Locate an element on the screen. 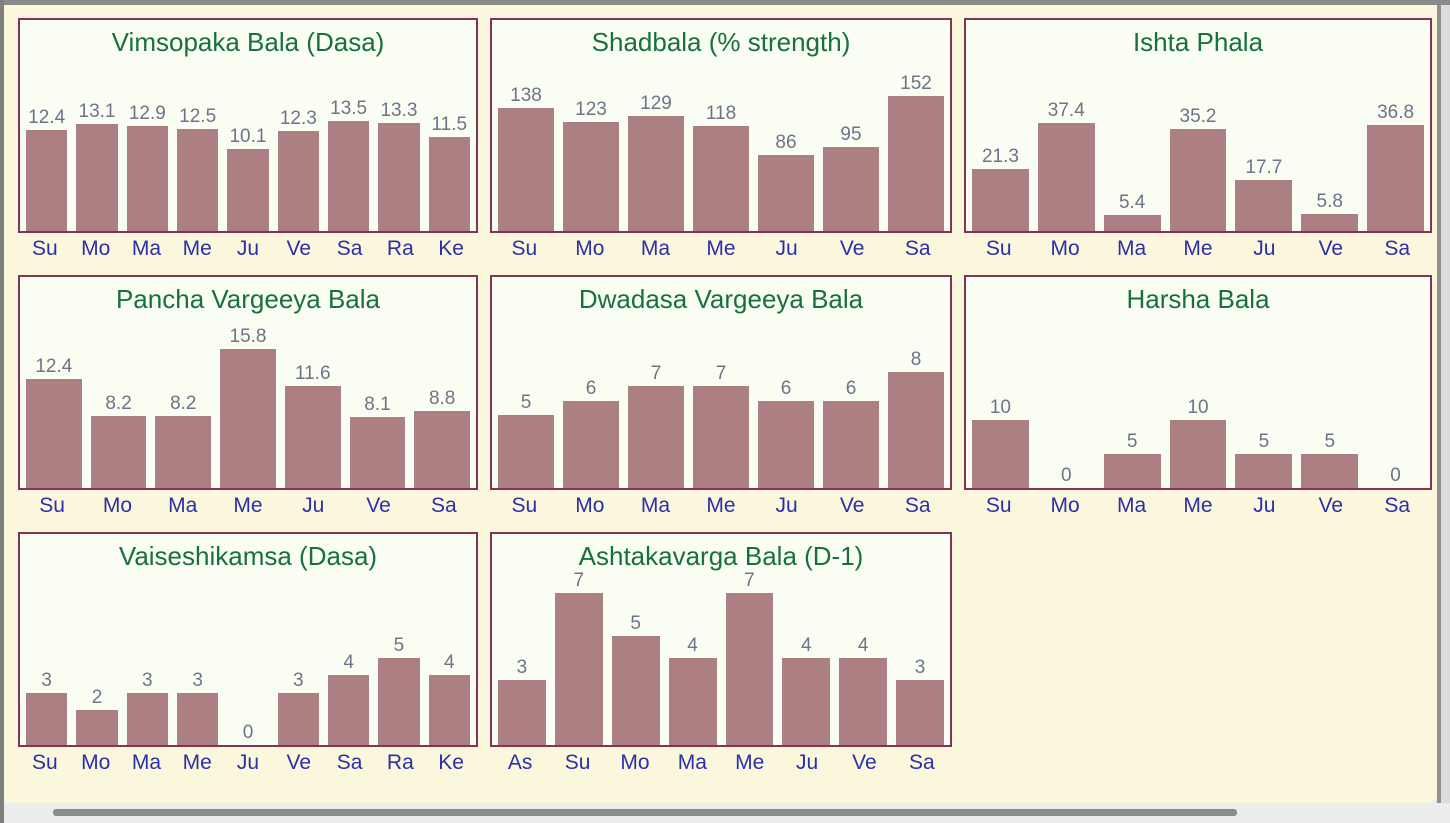 Image resolution: width=1450 pixels, height=823 pixels. bar-value-label: 15.8 is located at coordinates (248, 337).